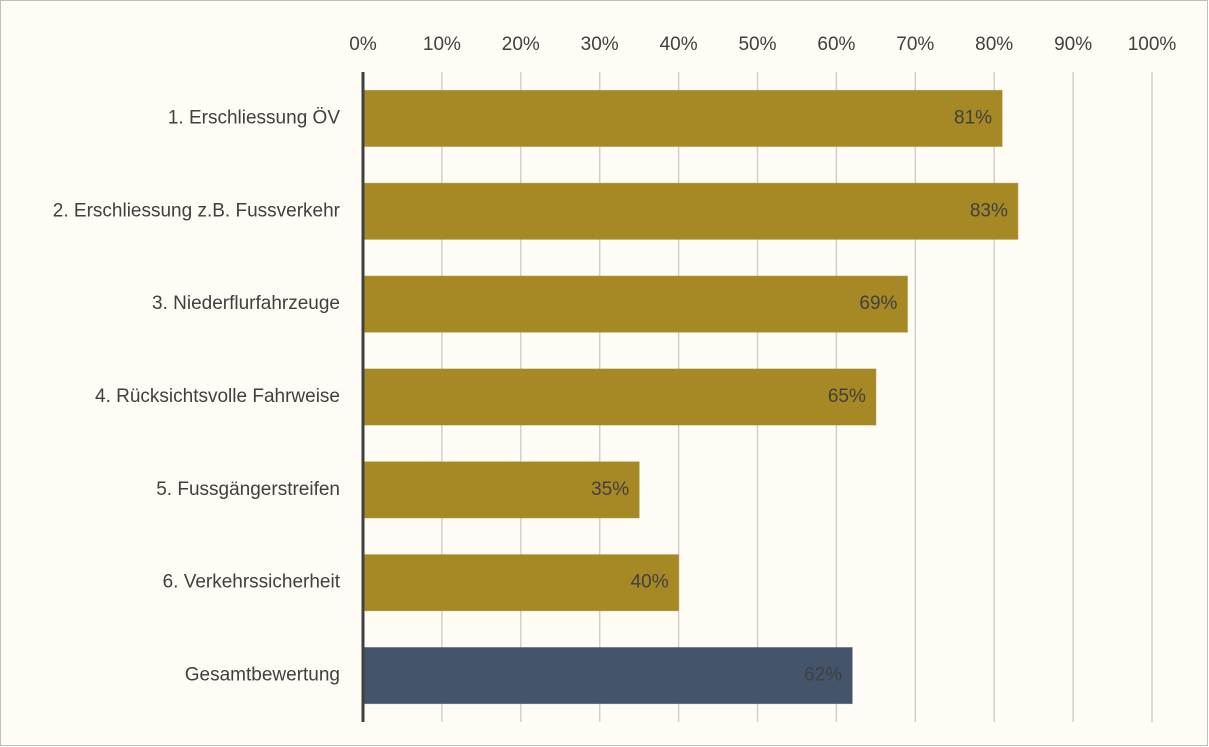  What do you see at coordinates (610, 489) in the screenshot?
I see `data-label: 35%` at bounding box center [610, 489].